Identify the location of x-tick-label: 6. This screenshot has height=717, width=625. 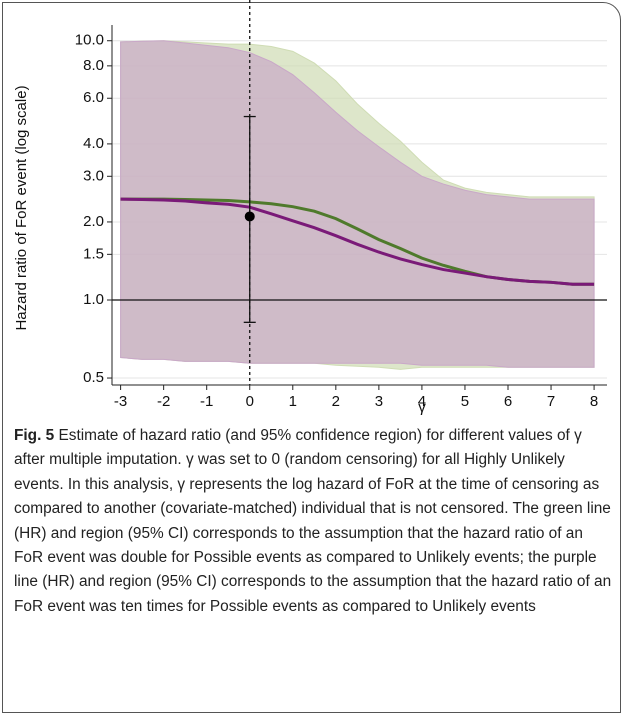
(508, 401).